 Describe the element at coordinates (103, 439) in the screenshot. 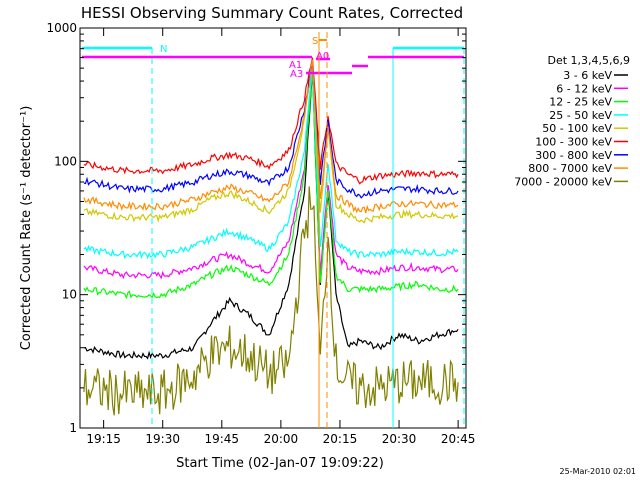

I see `x-tick-label-0: 19:15` at that location.